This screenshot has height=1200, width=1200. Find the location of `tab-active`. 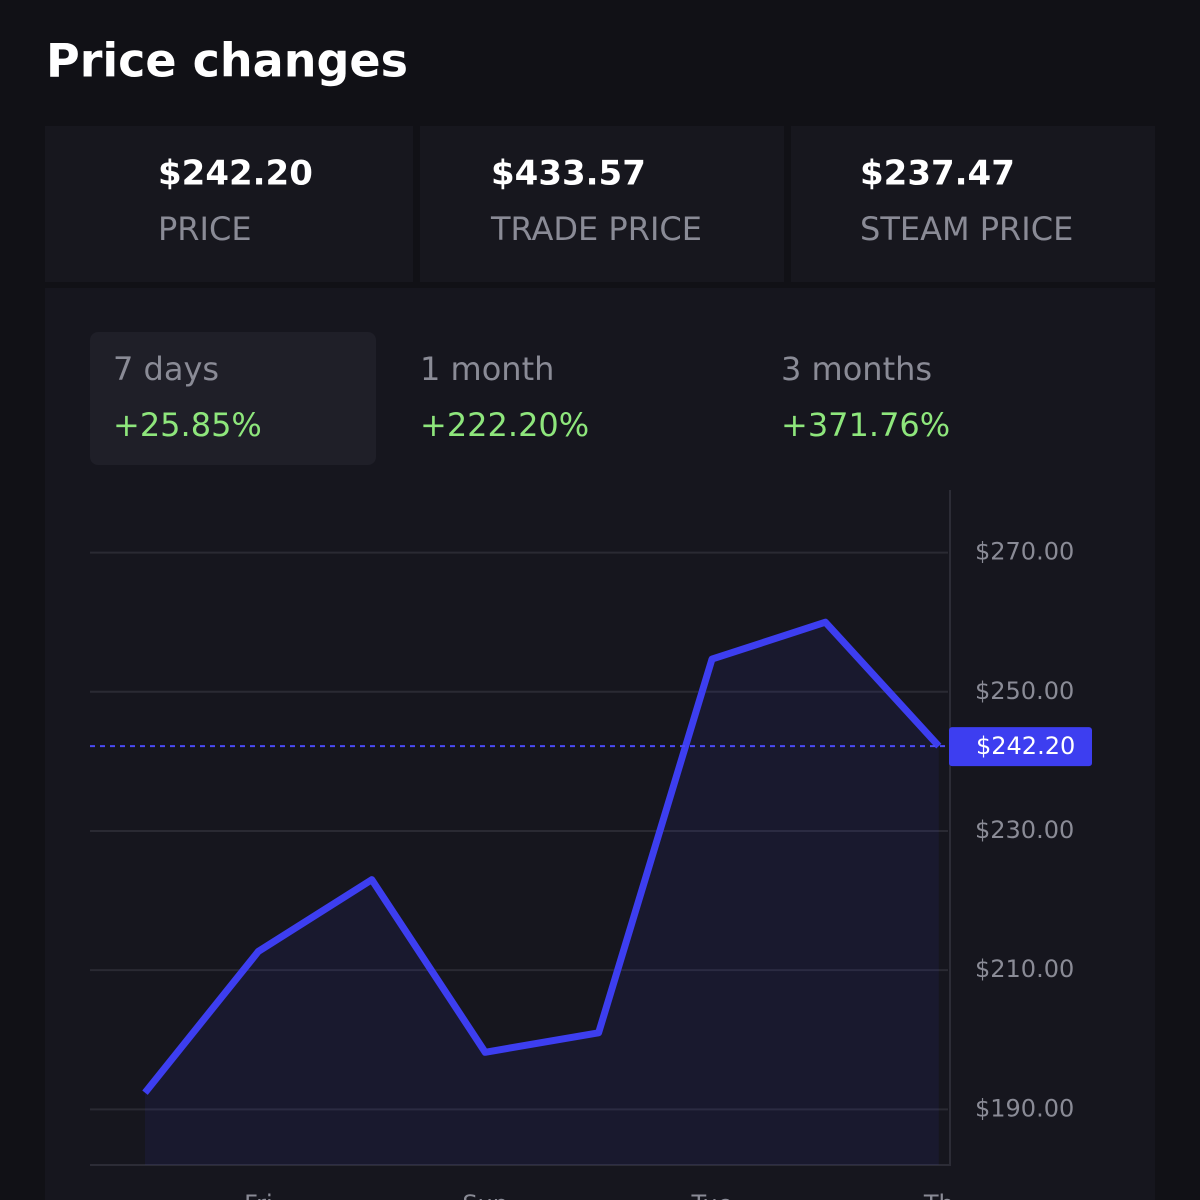

tab-active is located at coordinates (233, 398).